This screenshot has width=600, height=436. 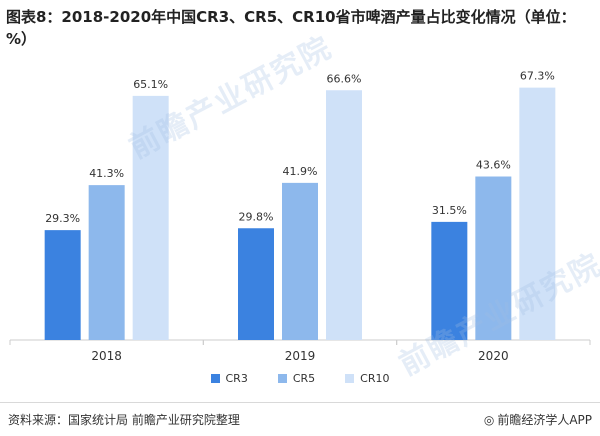 What do you see at coordinates (62, 285) in the screenshot?
I see `bar-cr3-2018` at bounding box center [62, 285].